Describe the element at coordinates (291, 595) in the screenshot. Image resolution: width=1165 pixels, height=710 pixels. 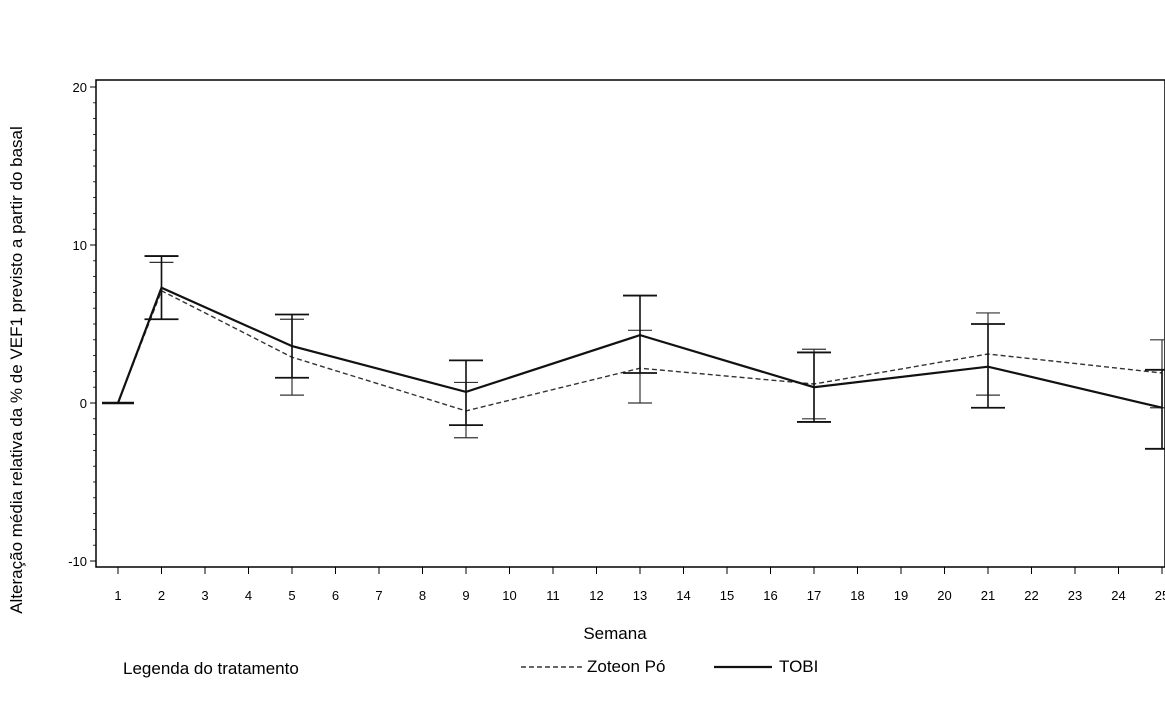
I see `x-tick-label: 5` at that location.